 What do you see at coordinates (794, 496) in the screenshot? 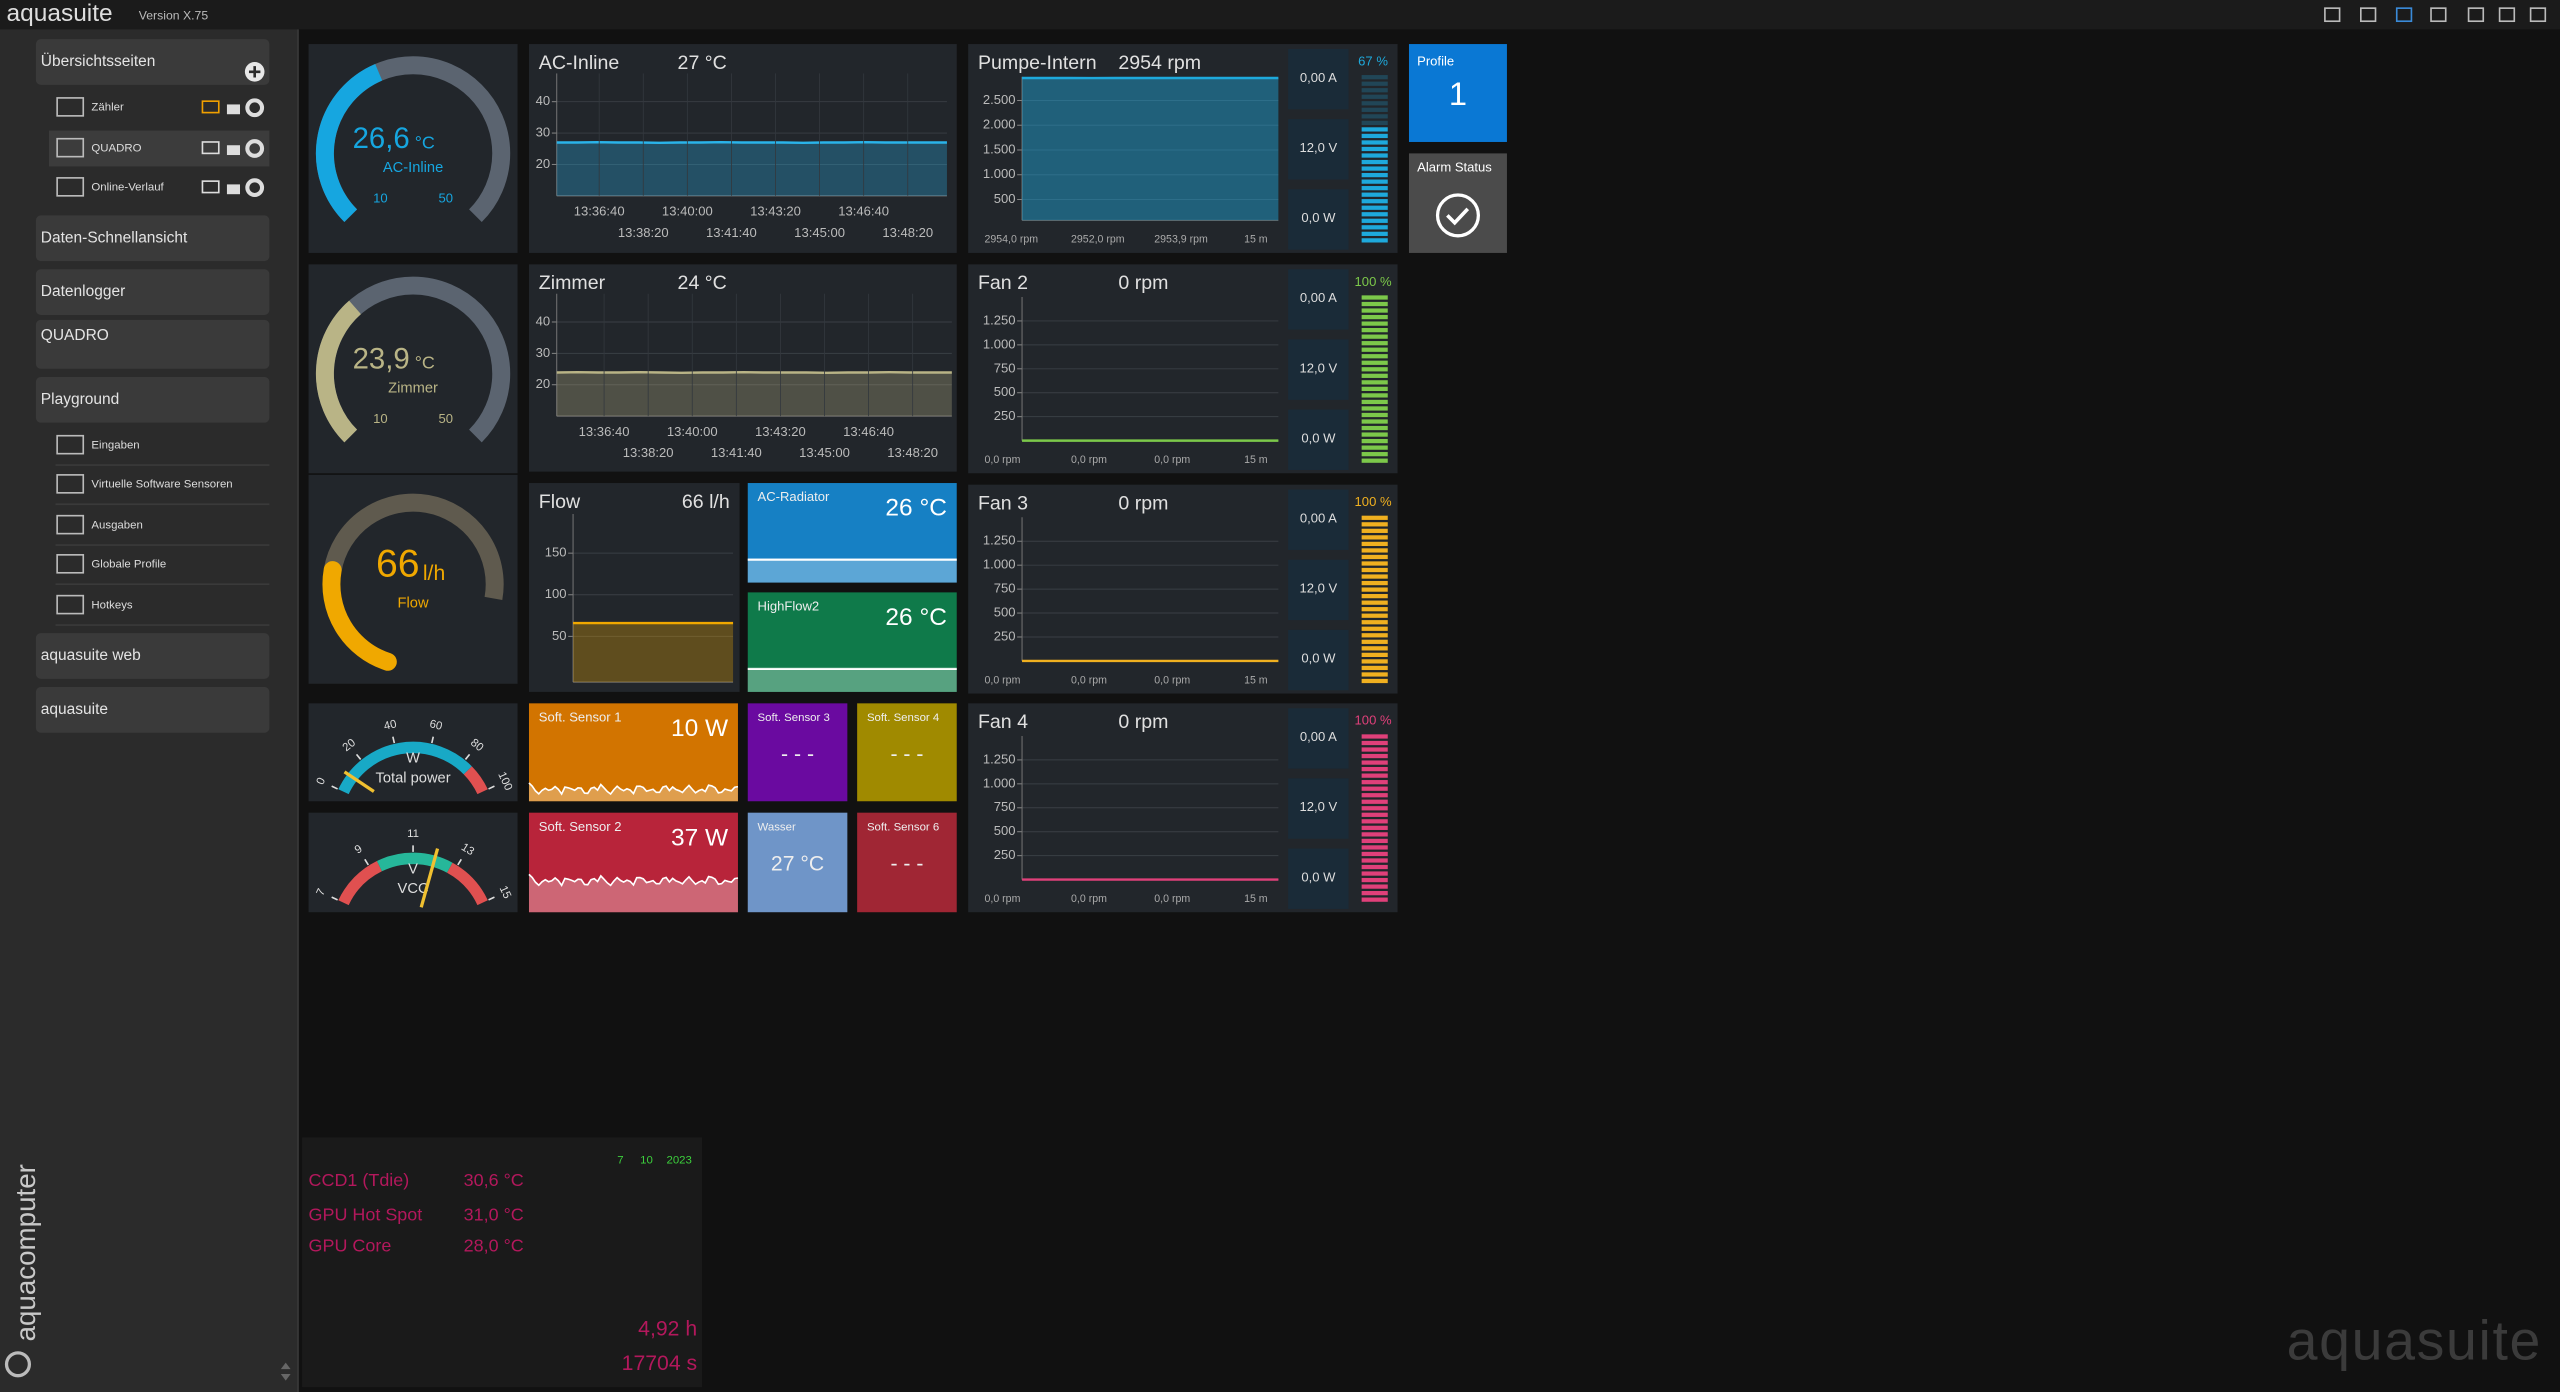
I see `tile-label: AC-Radiator` at bounding box center [794, 496].